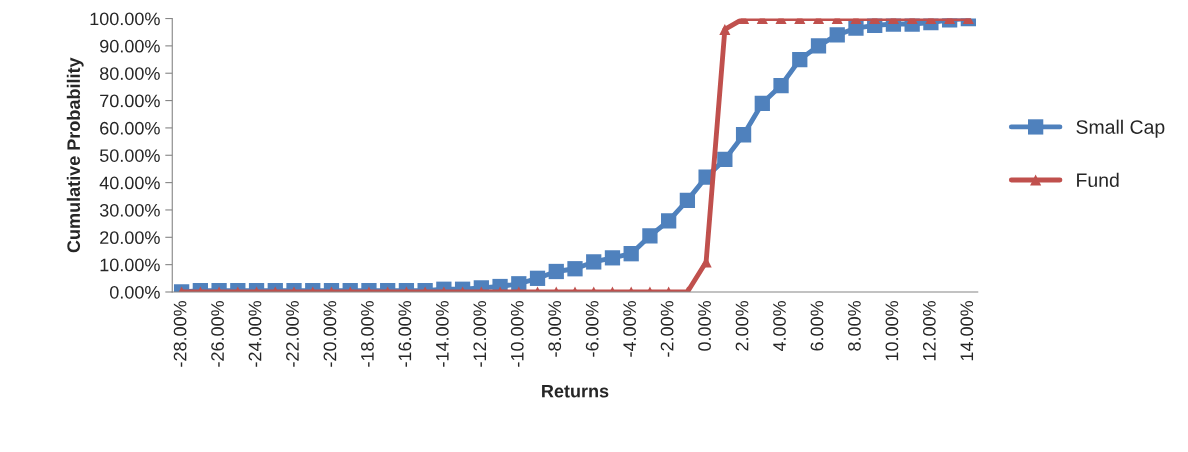 The height and width of the screenshot is (452, 1188). I want to click on x-tick-label: 14.00%, so click(967, 330).